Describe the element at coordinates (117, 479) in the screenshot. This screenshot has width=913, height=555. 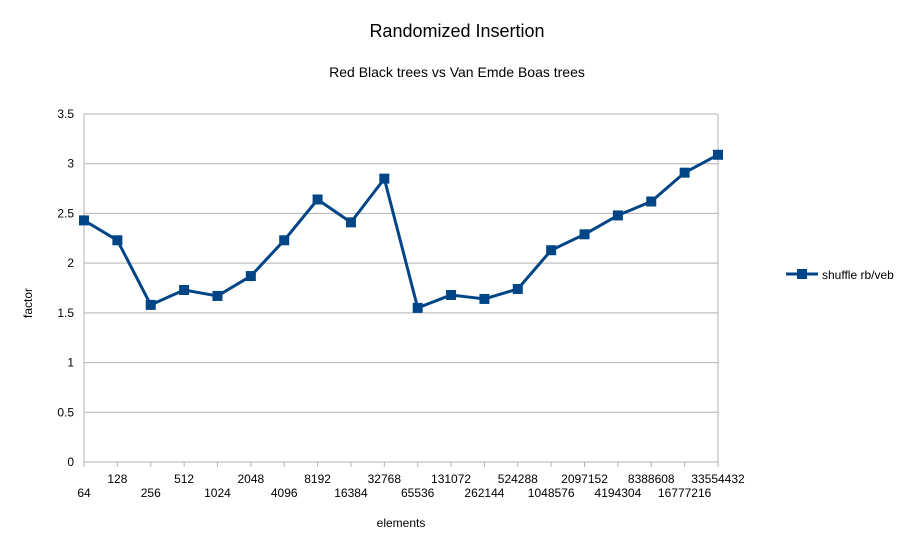
I see `x-tick-label: 128` at that location.